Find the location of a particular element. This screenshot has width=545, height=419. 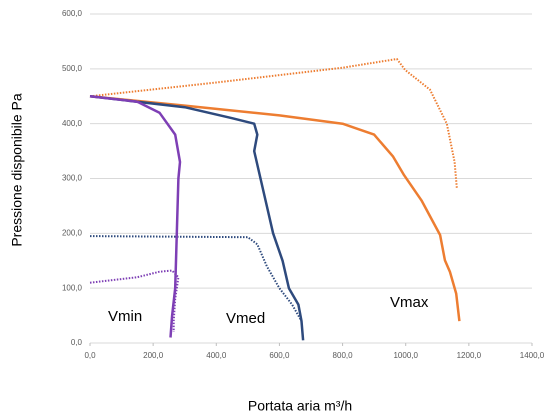

y-tick-label: 500,0 is located at coordinates (72, 68).